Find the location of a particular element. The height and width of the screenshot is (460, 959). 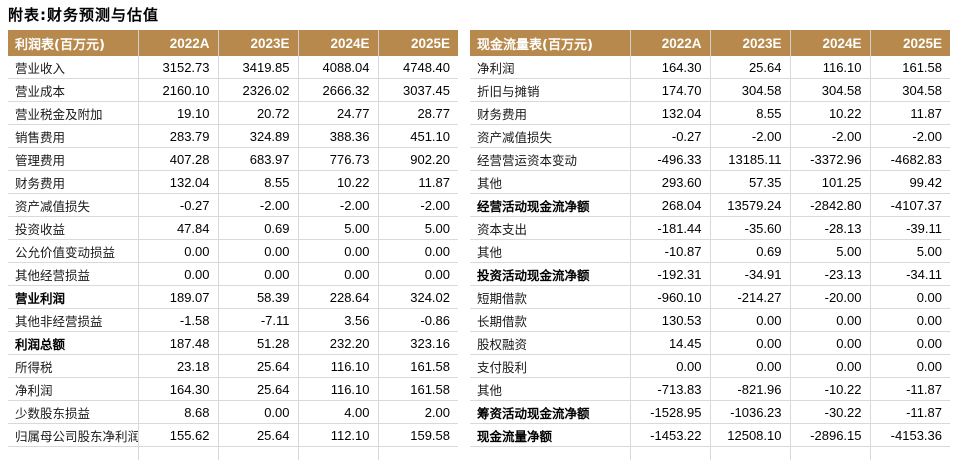

income-statement-title-cell: 利润表(百万元) is located at coordinates (73, 43).